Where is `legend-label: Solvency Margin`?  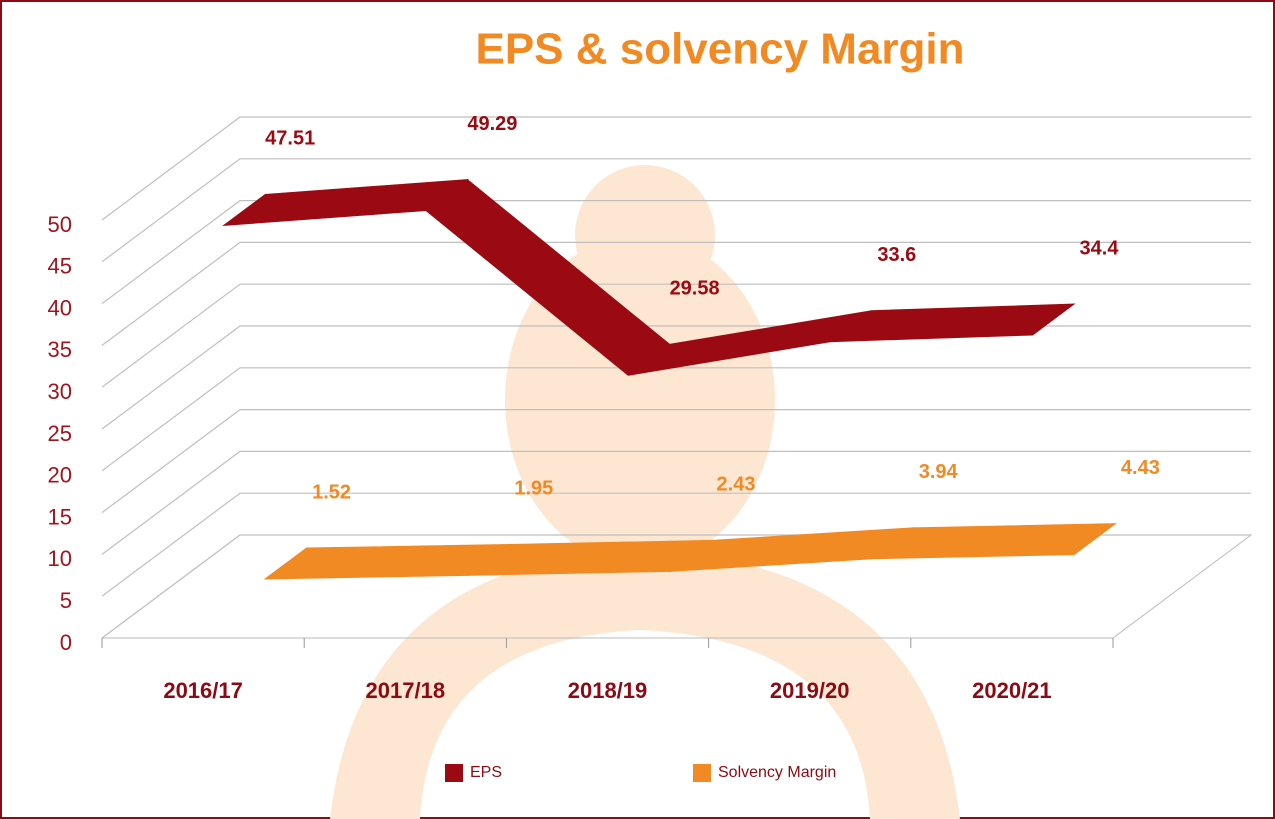
legend-label: Solvency Margin is located at coordinates (777, 772).